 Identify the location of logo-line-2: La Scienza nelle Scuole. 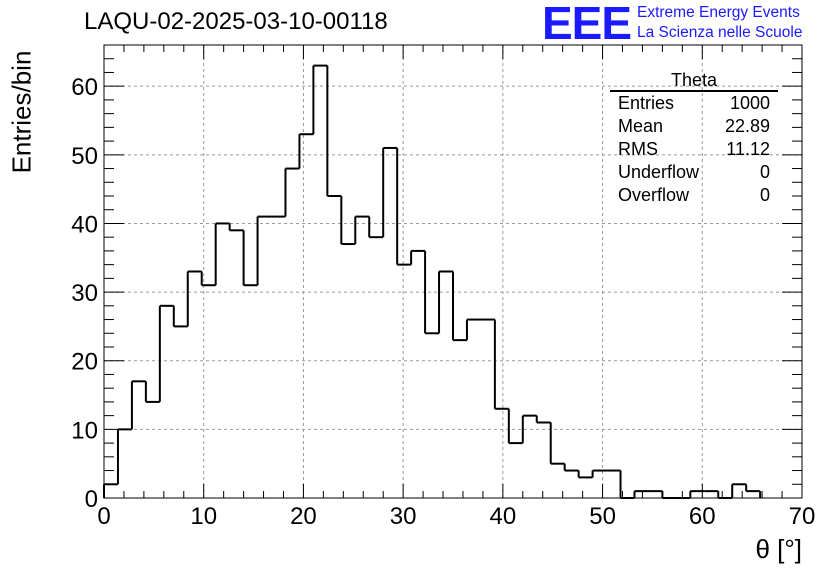
(720, 32).